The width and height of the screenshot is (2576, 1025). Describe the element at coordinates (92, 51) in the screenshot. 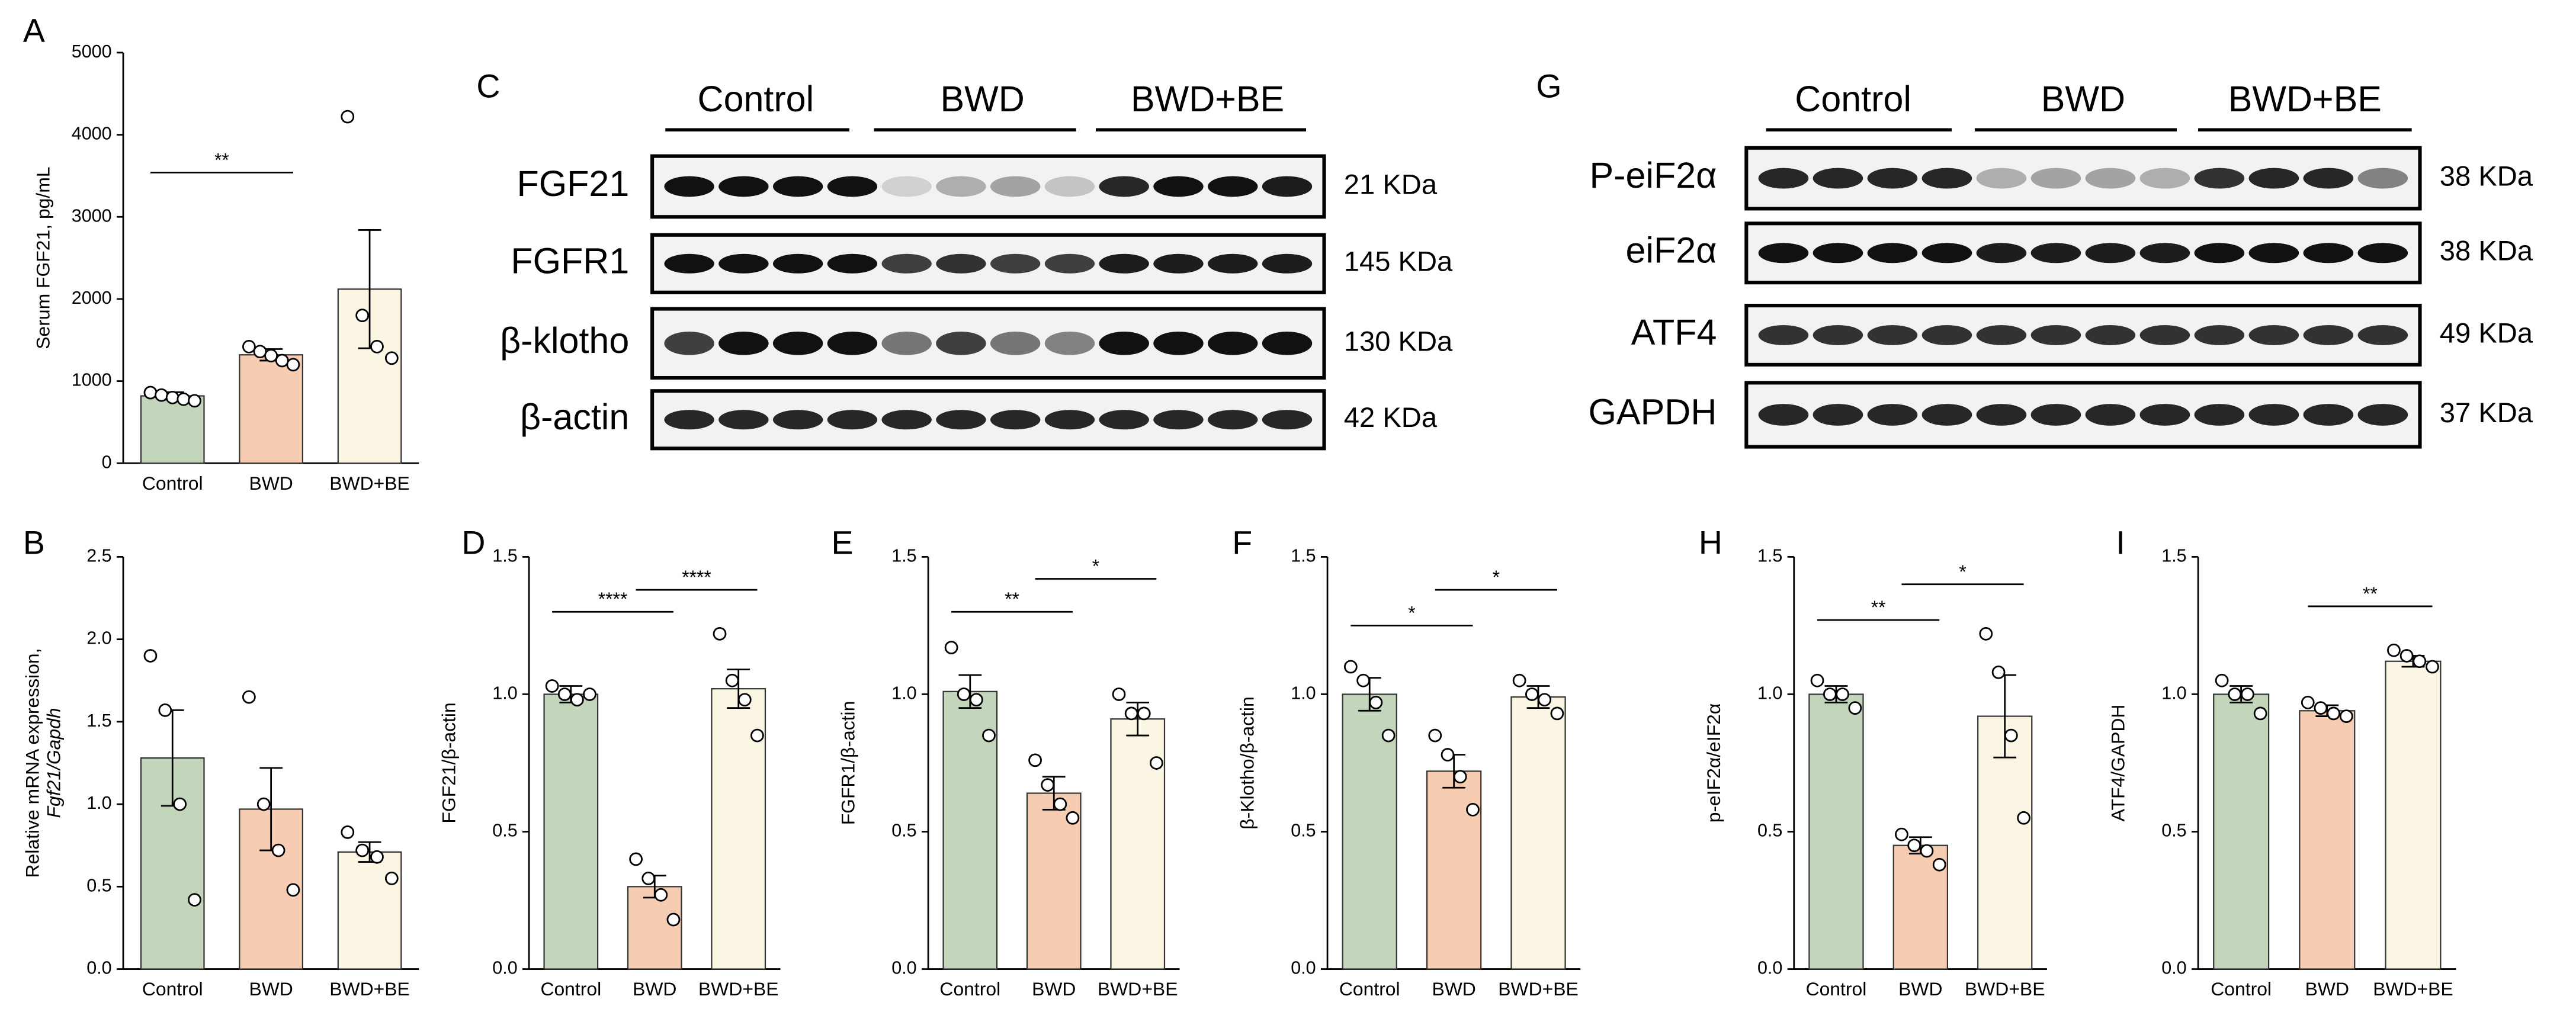

I see `y-tick-label: 5000` at that location.